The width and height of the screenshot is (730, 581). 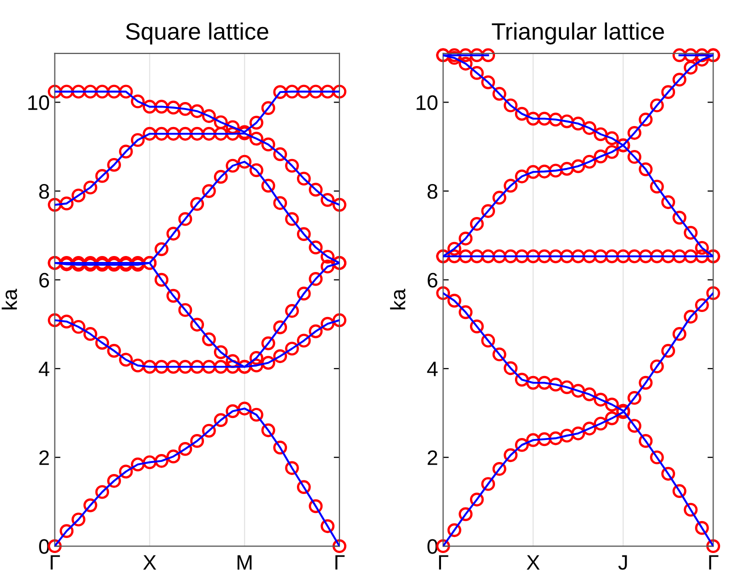 I want to click on chart-title: Square lattice, so click(x=197, y=33).